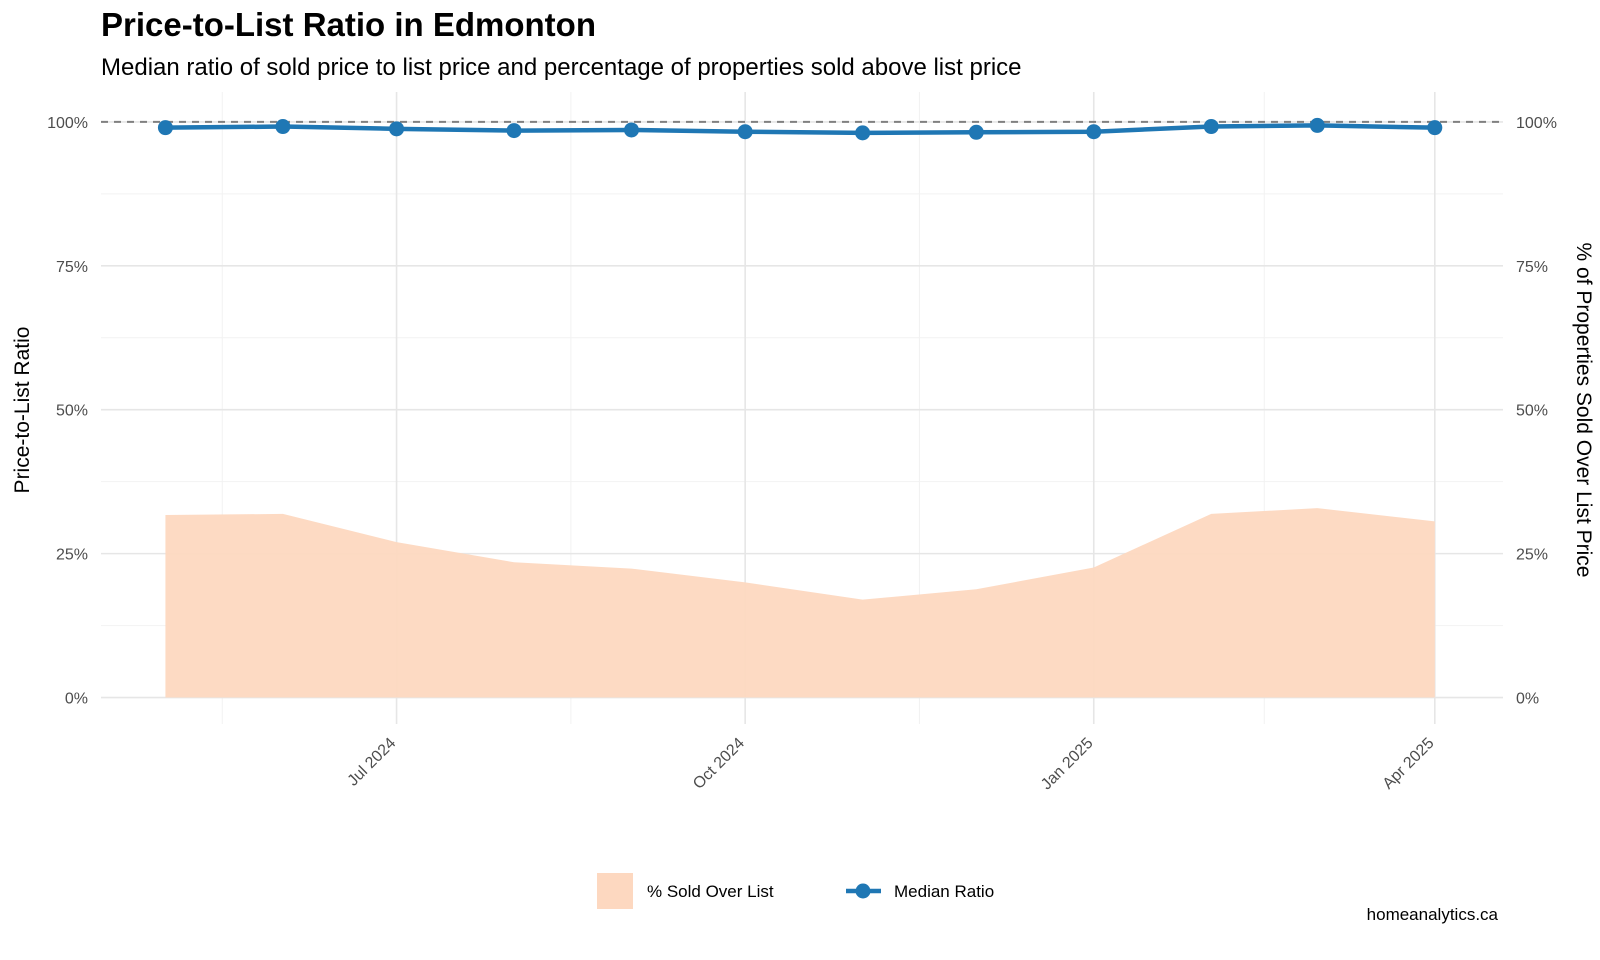 This screenshot has height=960, width=1600. What do you see at coordinates (67, 123) in the screenshot?
I see `y-tick-label: 100%` at bounding box center [67, 123].